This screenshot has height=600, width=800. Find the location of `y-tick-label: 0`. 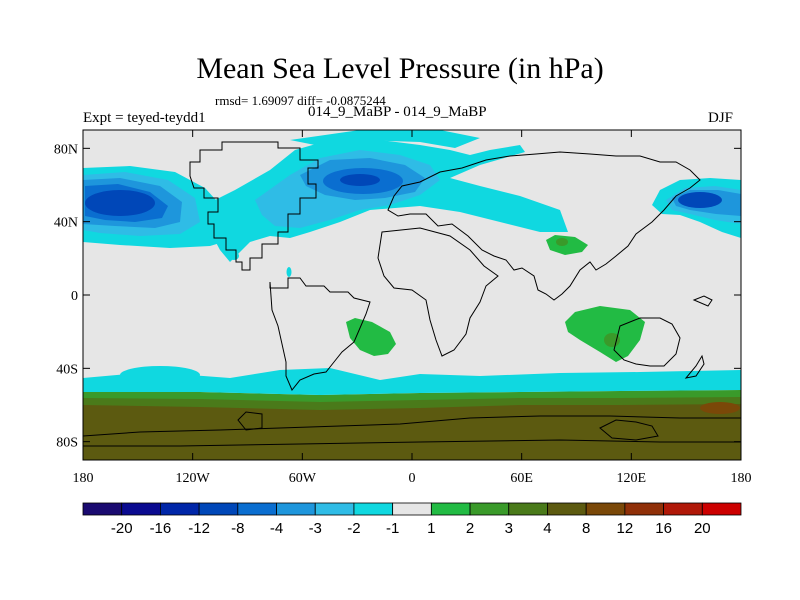

y-tick-label: 0 is located at coordinates (74, 296).